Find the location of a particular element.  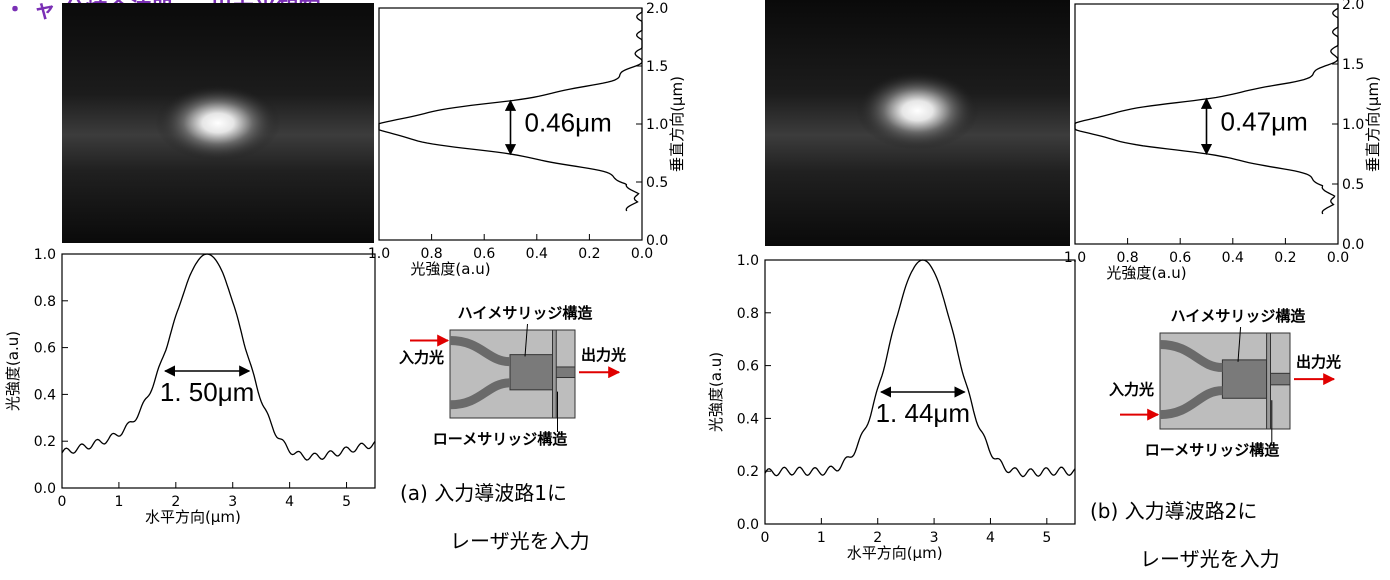

vertical-fwhm-label: 0.46μm is located at coordinates (568, 122).